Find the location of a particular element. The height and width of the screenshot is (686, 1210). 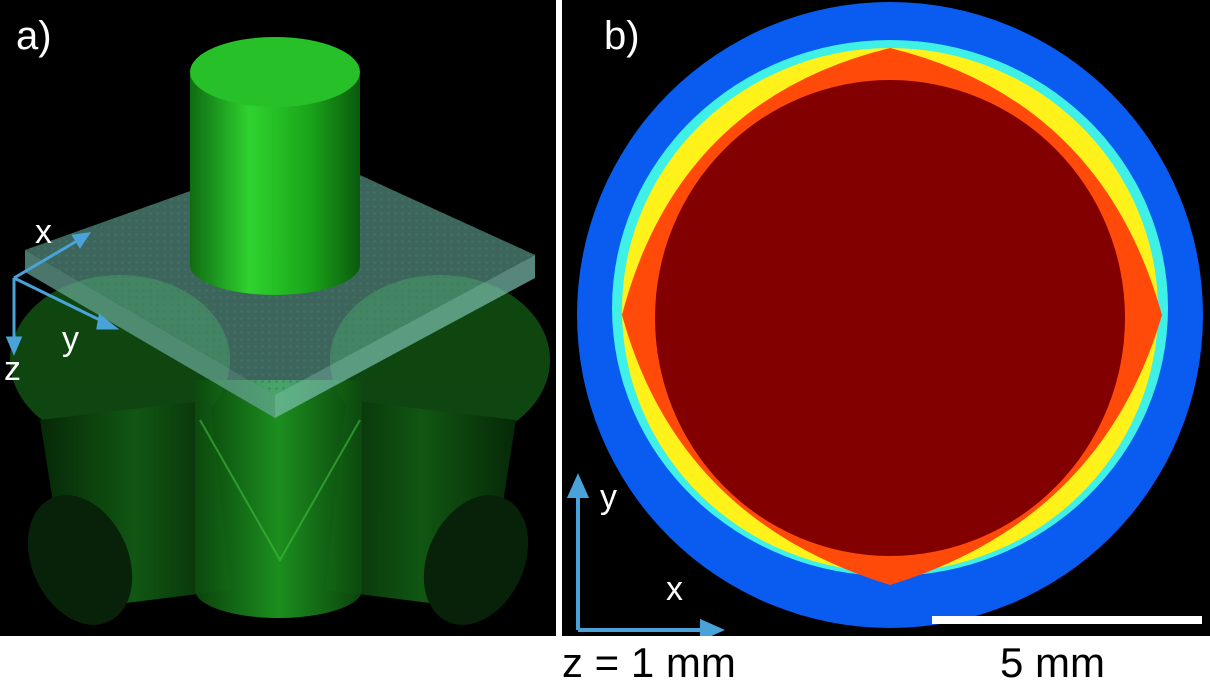

axis-x-label: x is located at coordinates (43, 232).